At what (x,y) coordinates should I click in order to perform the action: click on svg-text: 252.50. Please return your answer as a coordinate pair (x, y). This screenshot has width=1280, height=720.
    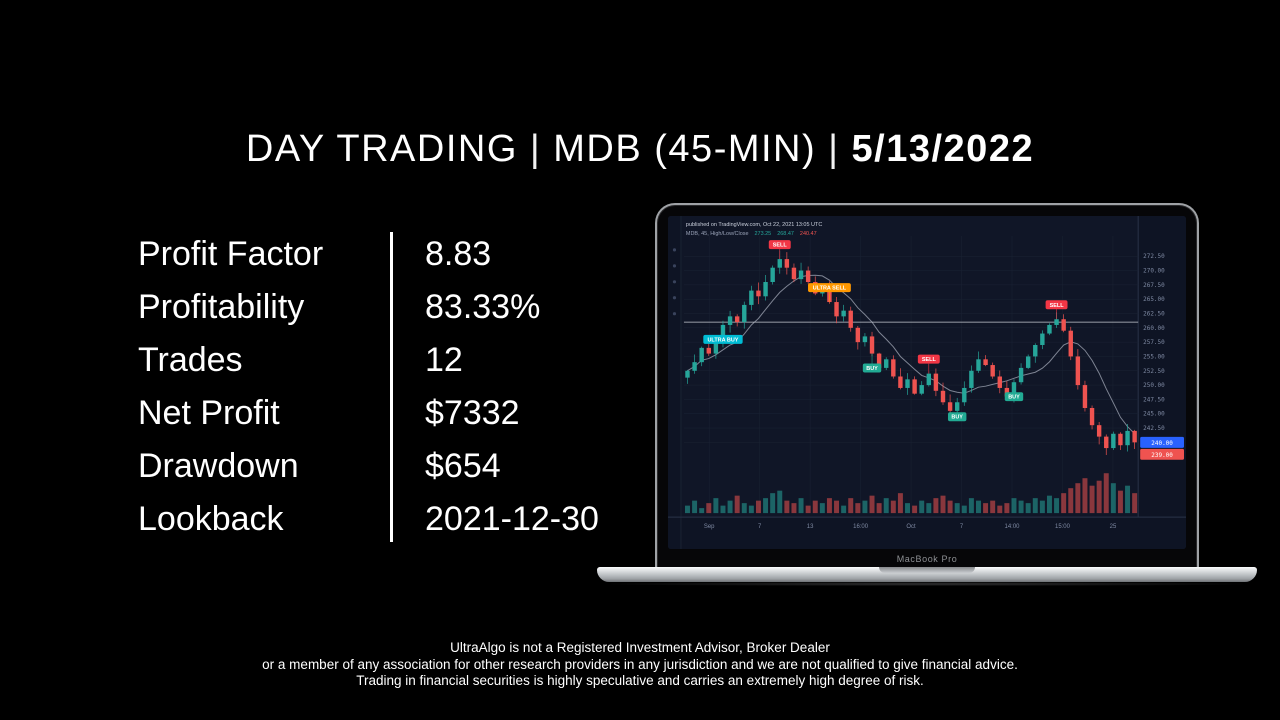
    Looking at the image, I should click on (1154, 371).